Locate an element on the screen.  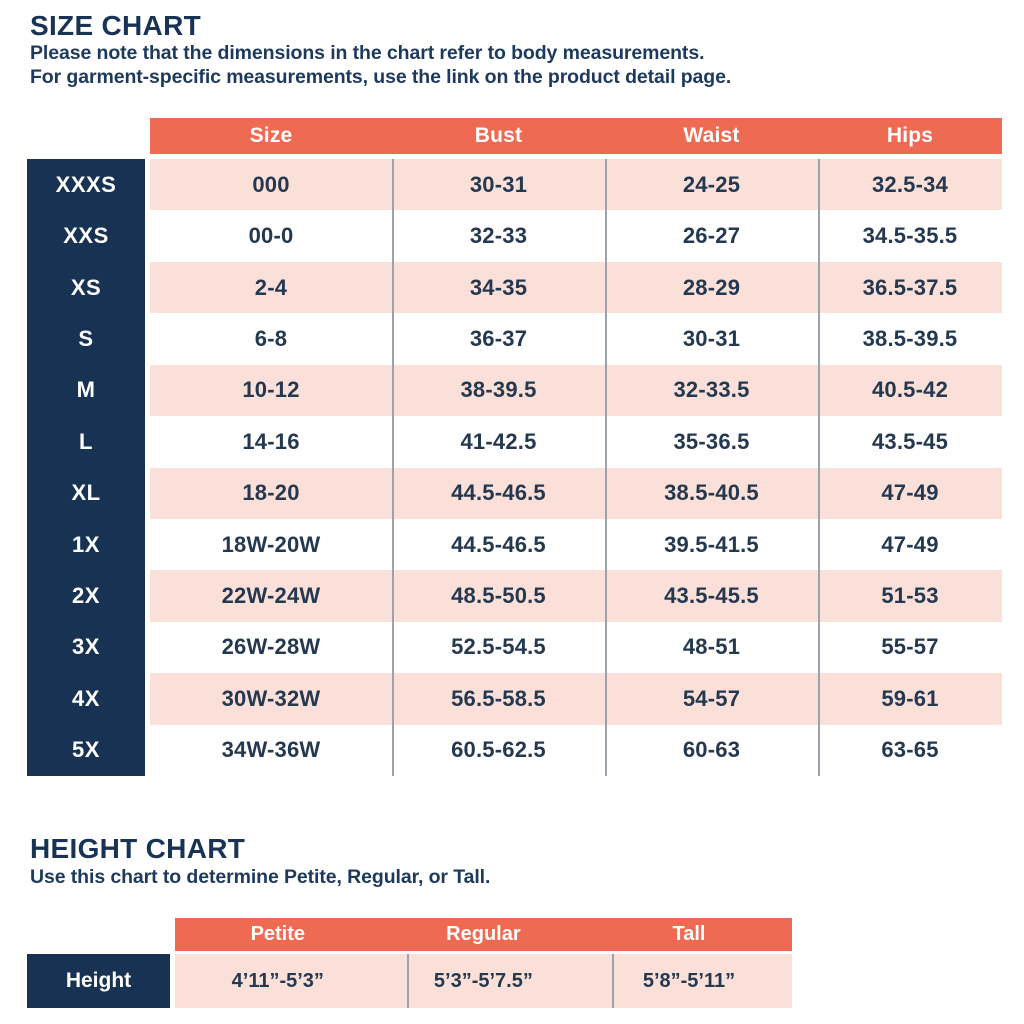
height-row-label: Height is located at coordinates (98, 981).